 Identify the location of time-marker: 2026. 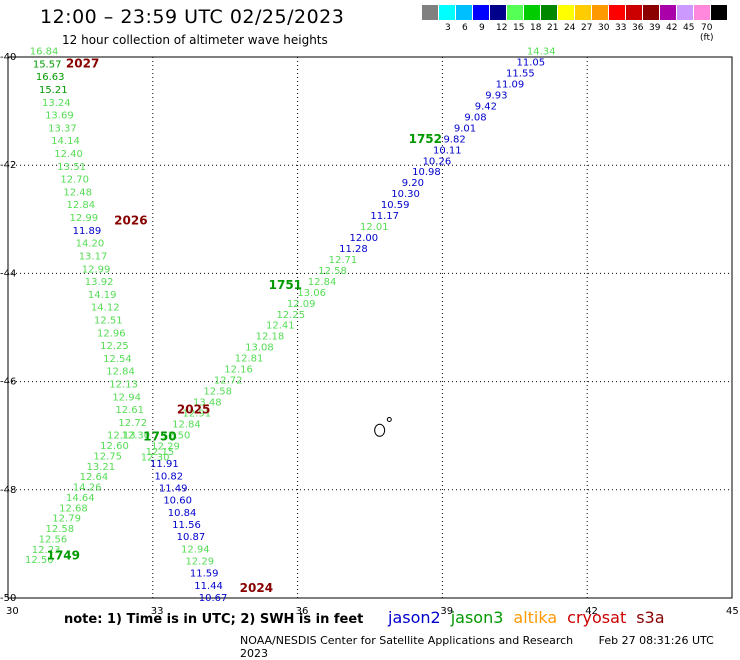
(130, 220).